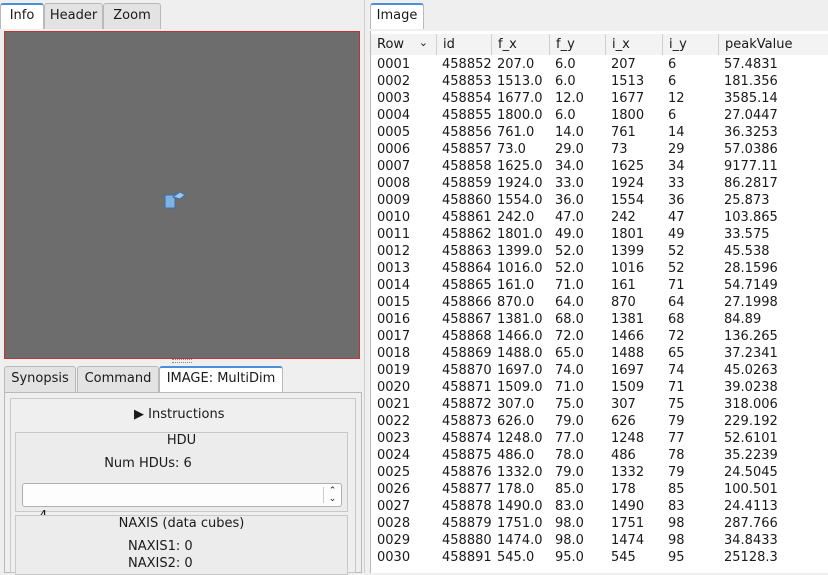 This screenshot has width=828, height=575. What do you see at coordinates (181, 440) in the screenshot?
I see `group-title: HDU` at bounding box center [181, 440].